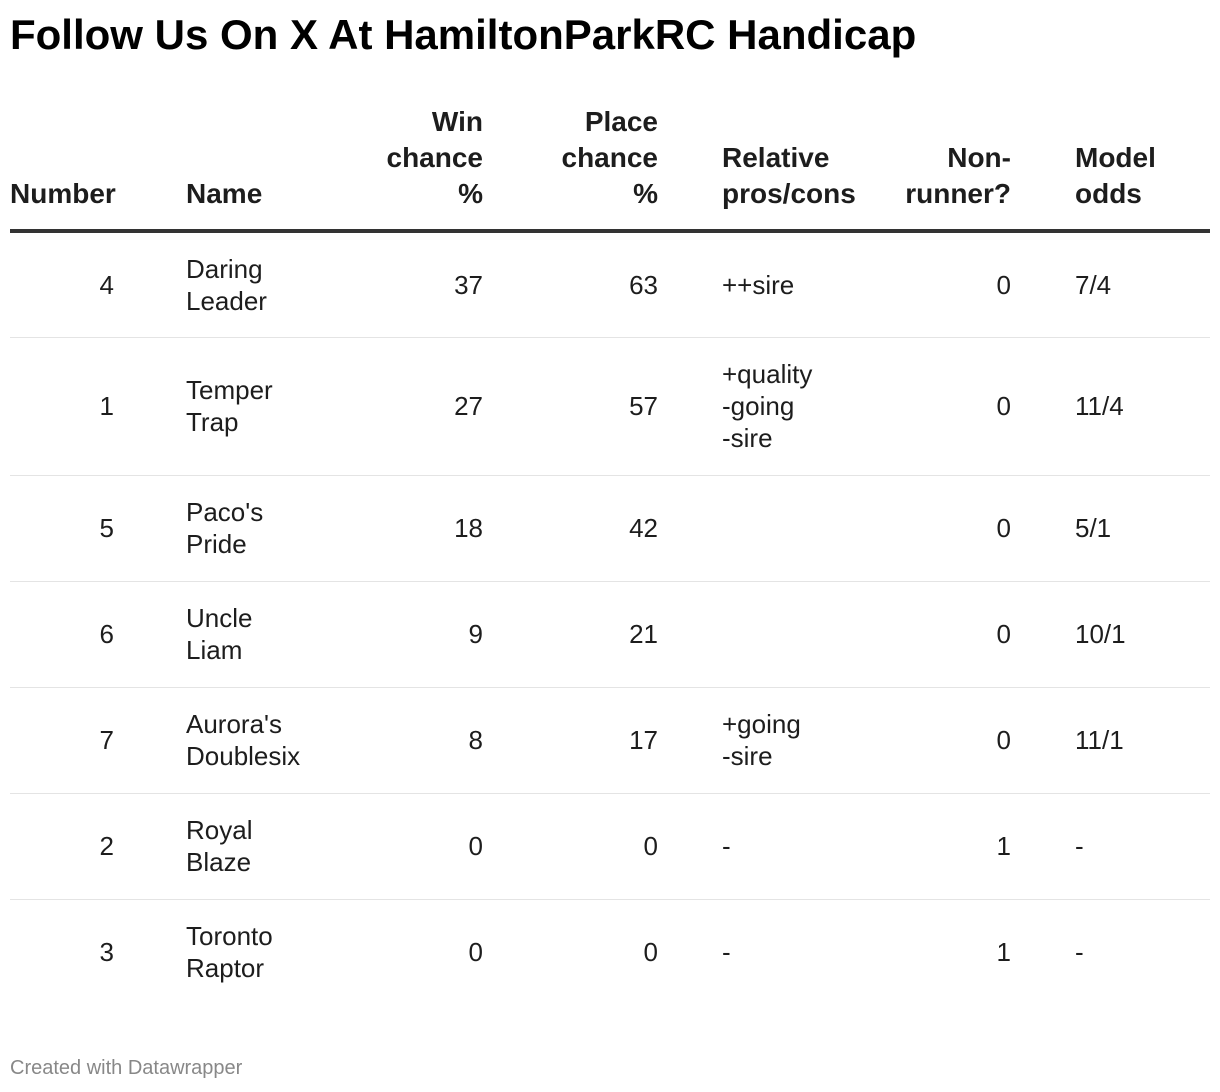 This screenshot has height=1092, width=1220. What do you see at coordinates (225, 968) in the screenshot?
I see `name-line: Raptor` at bounding box center [225, 968].